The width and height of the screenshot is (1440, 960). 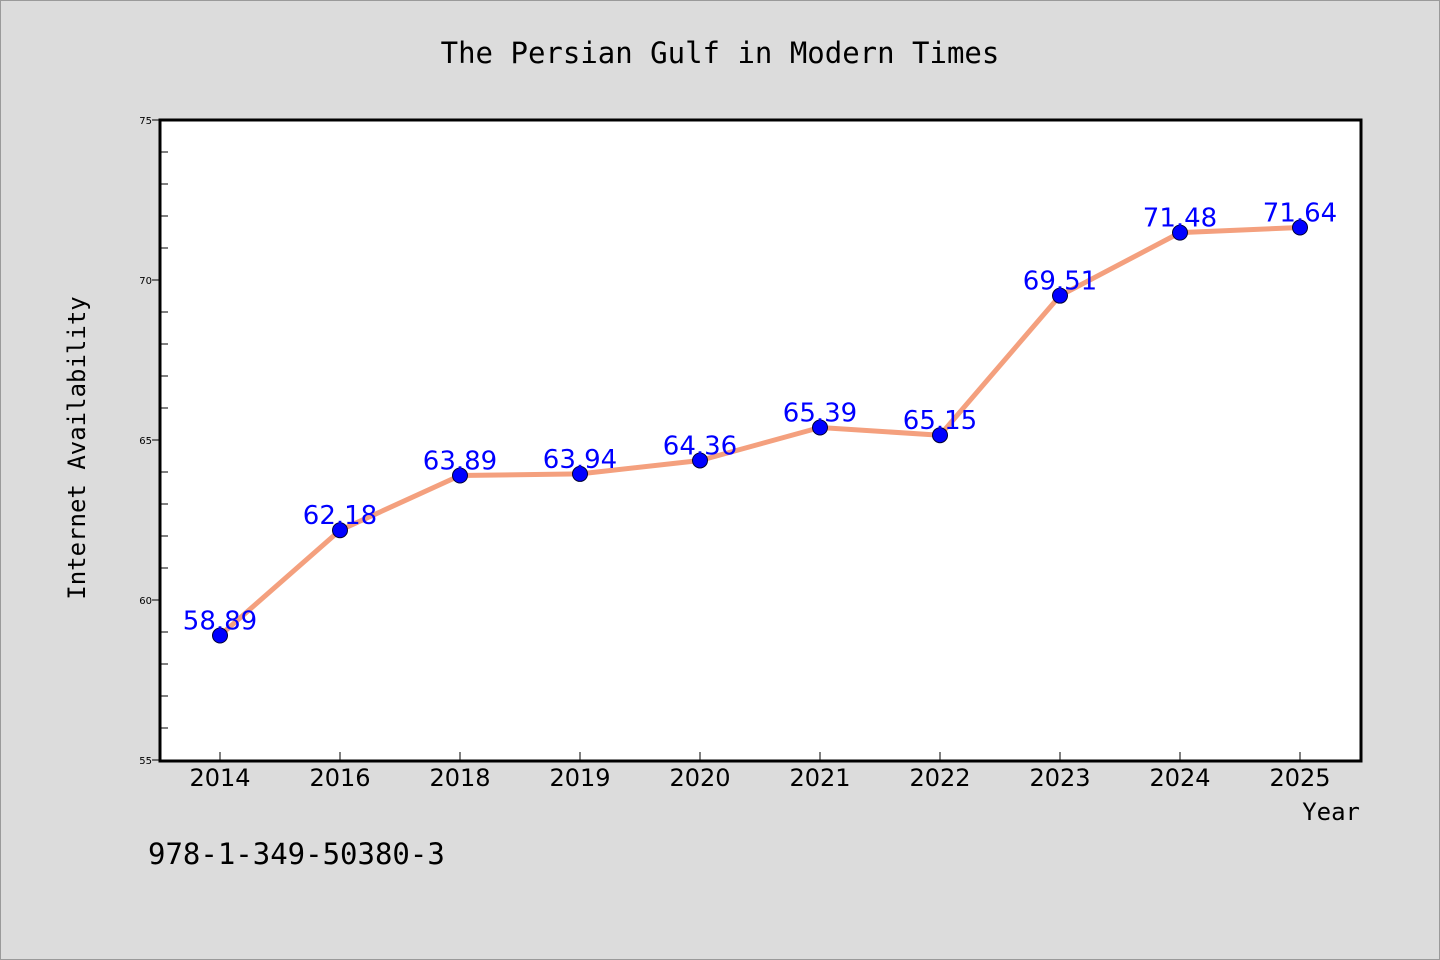 I want to click on x-tick-label: 2021, so click(x=819, y=778).